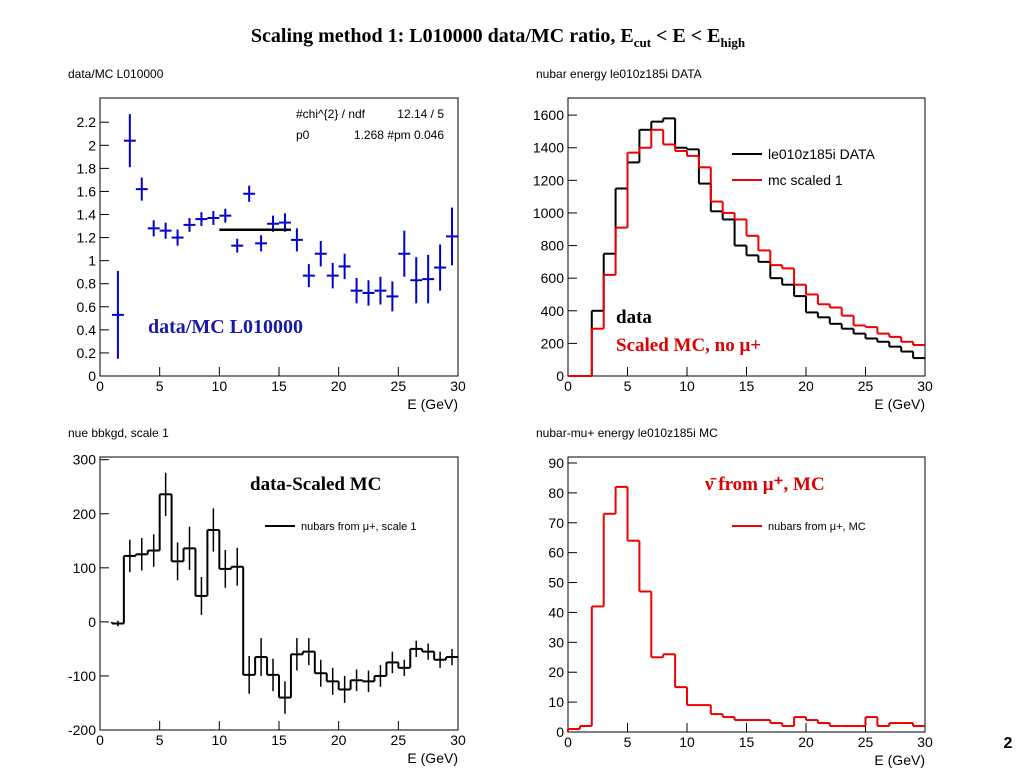  Describe the element at coordinates (556, 672) in the screenshot. I see `y-tick-label: 20` at that location.